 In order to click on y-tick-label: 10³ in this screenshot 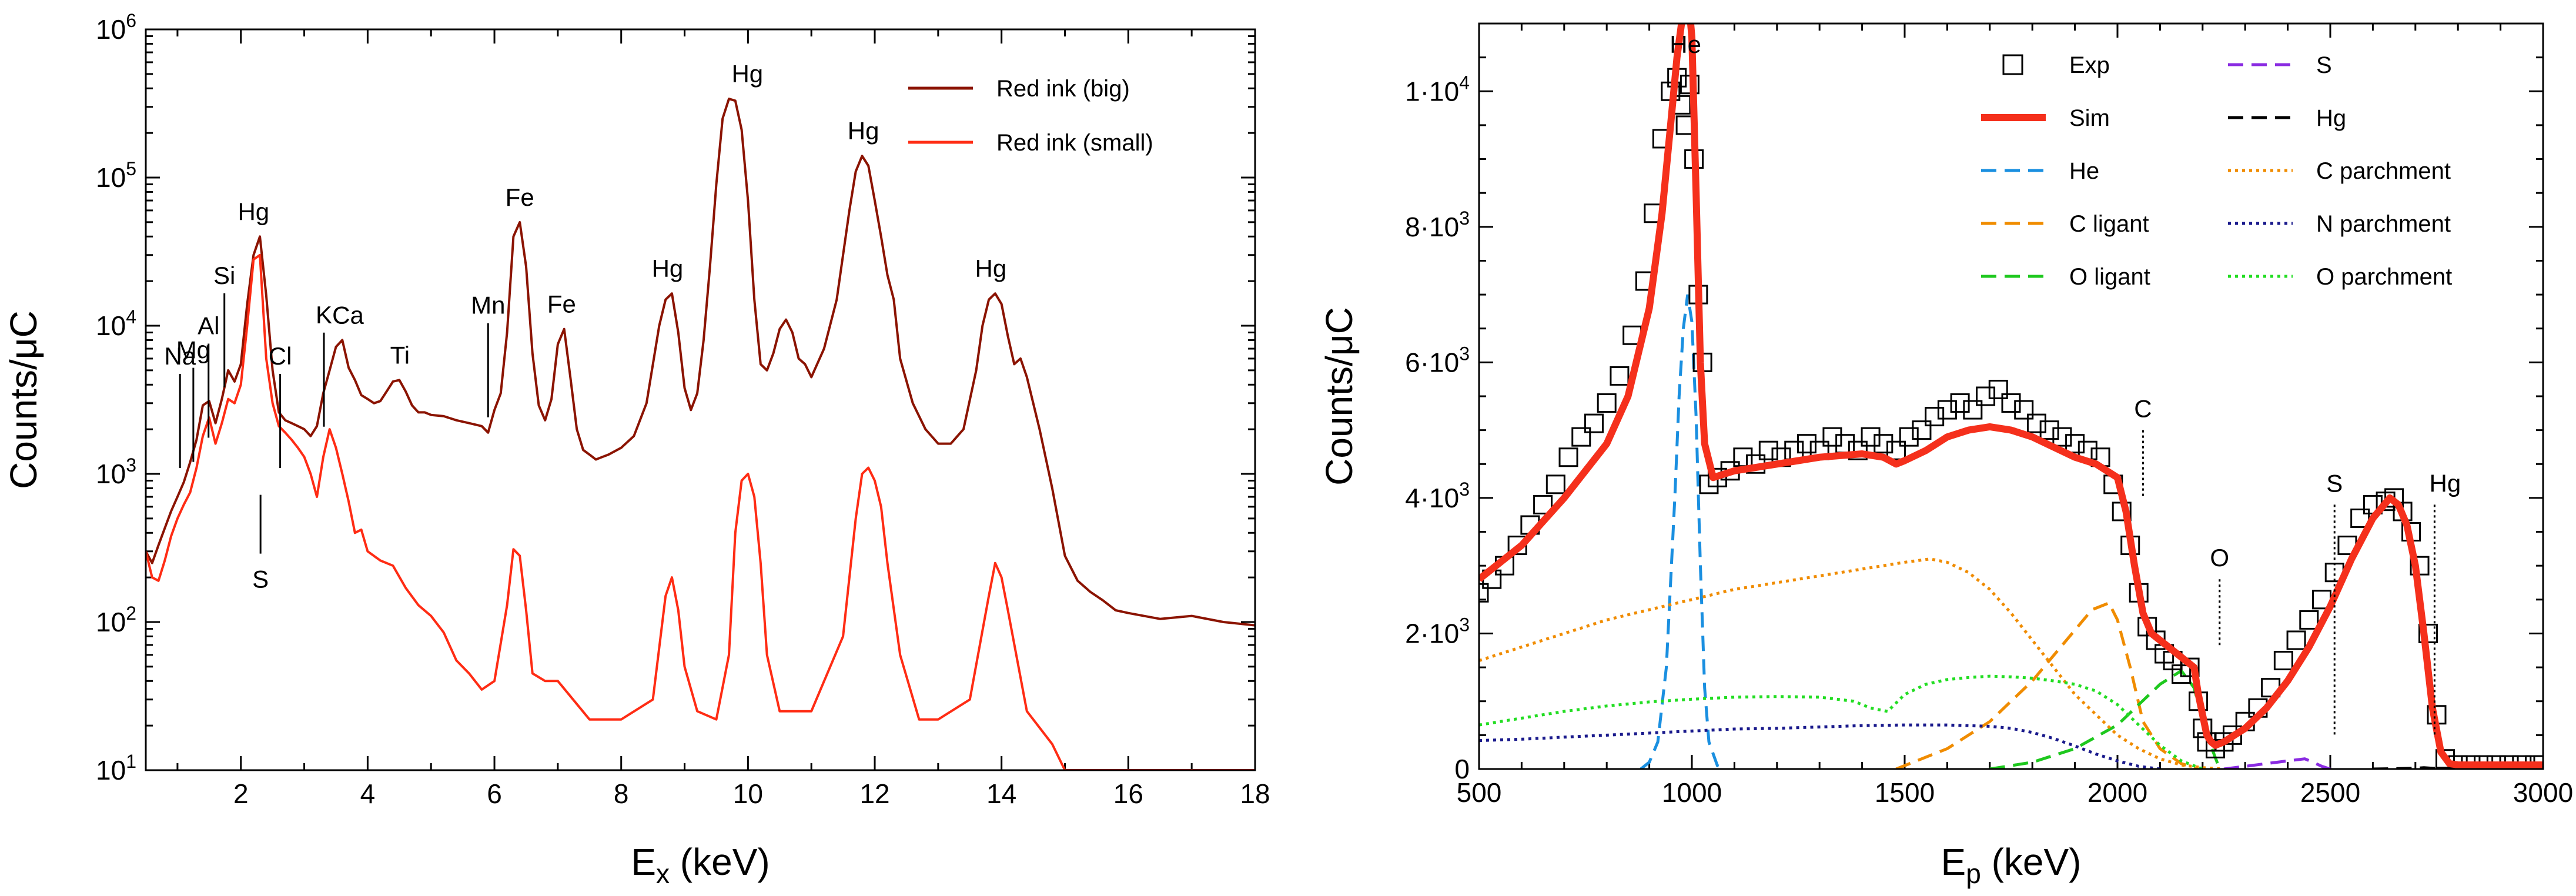, I will do `click(116, 472)`.